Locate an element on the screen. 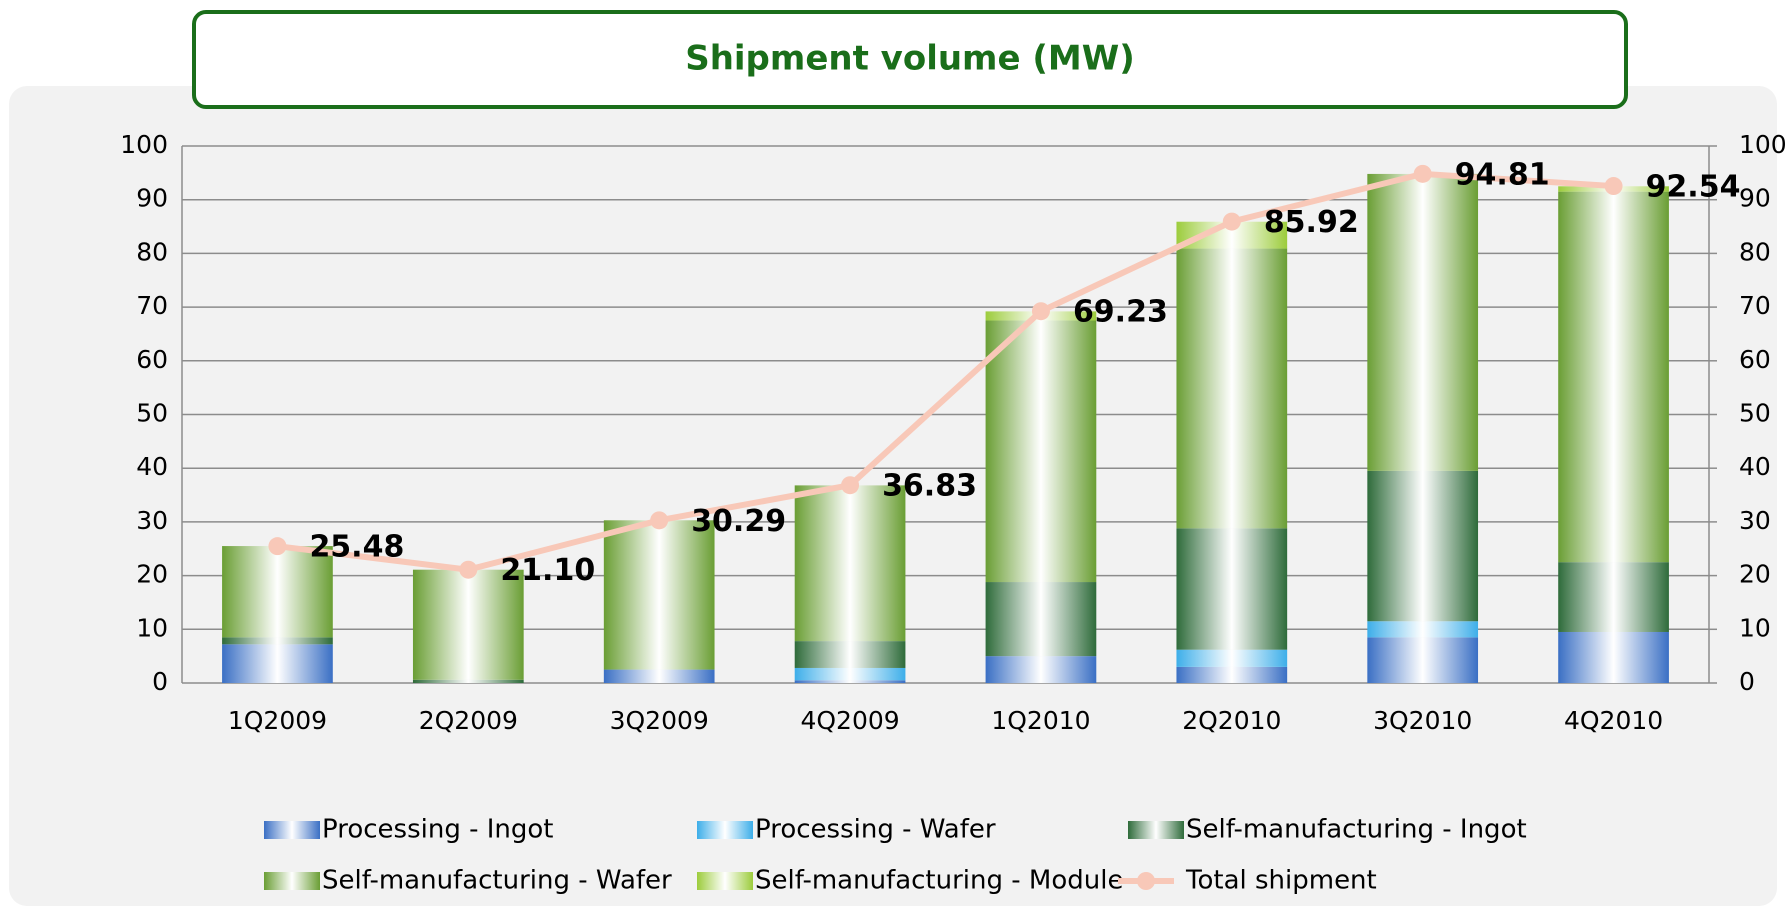 The image size is (1786, 913). legend-marker is located at coordinates (1146, 881).